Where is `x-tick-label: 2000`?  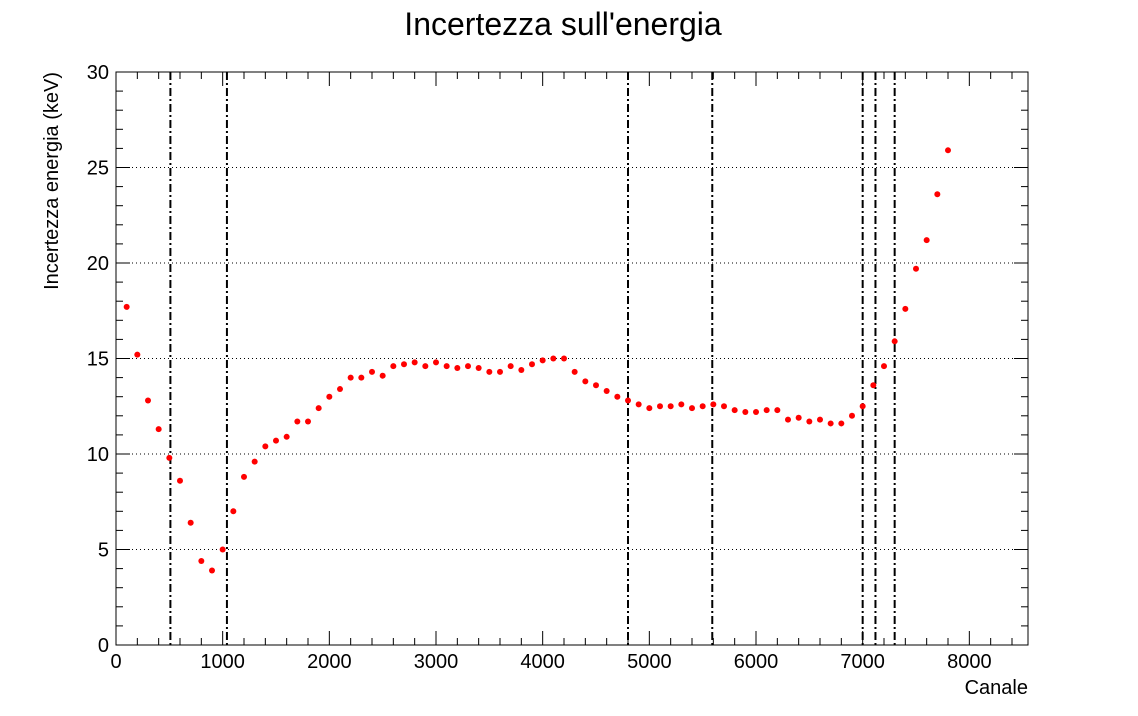 x-tick-label: 2000 is located at coordinates (329, 662).